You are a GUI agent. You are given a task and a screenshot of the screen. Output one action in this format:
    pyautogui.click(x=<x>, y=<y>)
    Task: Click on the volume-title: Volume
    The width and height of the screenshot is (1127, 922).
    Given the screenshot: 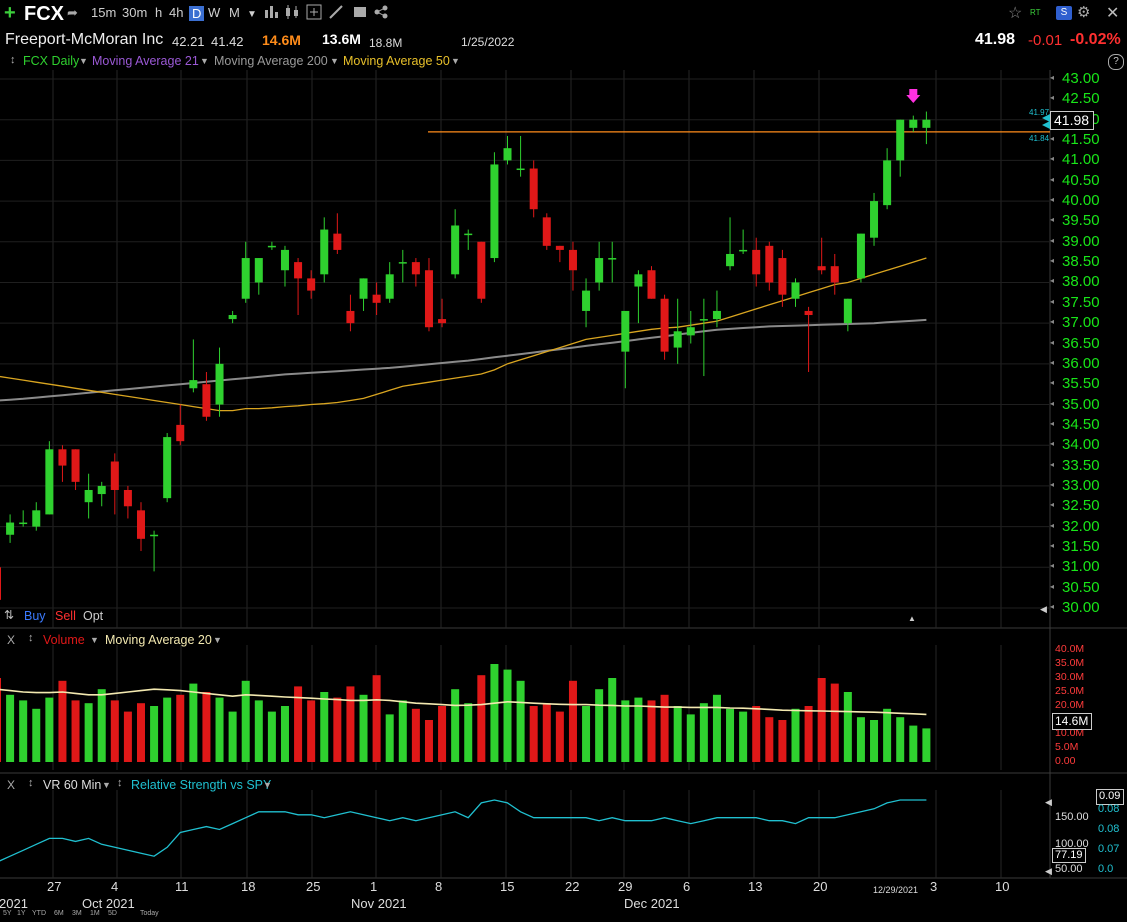 What is the action you would take?
    pyautogui.click(x=64, y=640)
    